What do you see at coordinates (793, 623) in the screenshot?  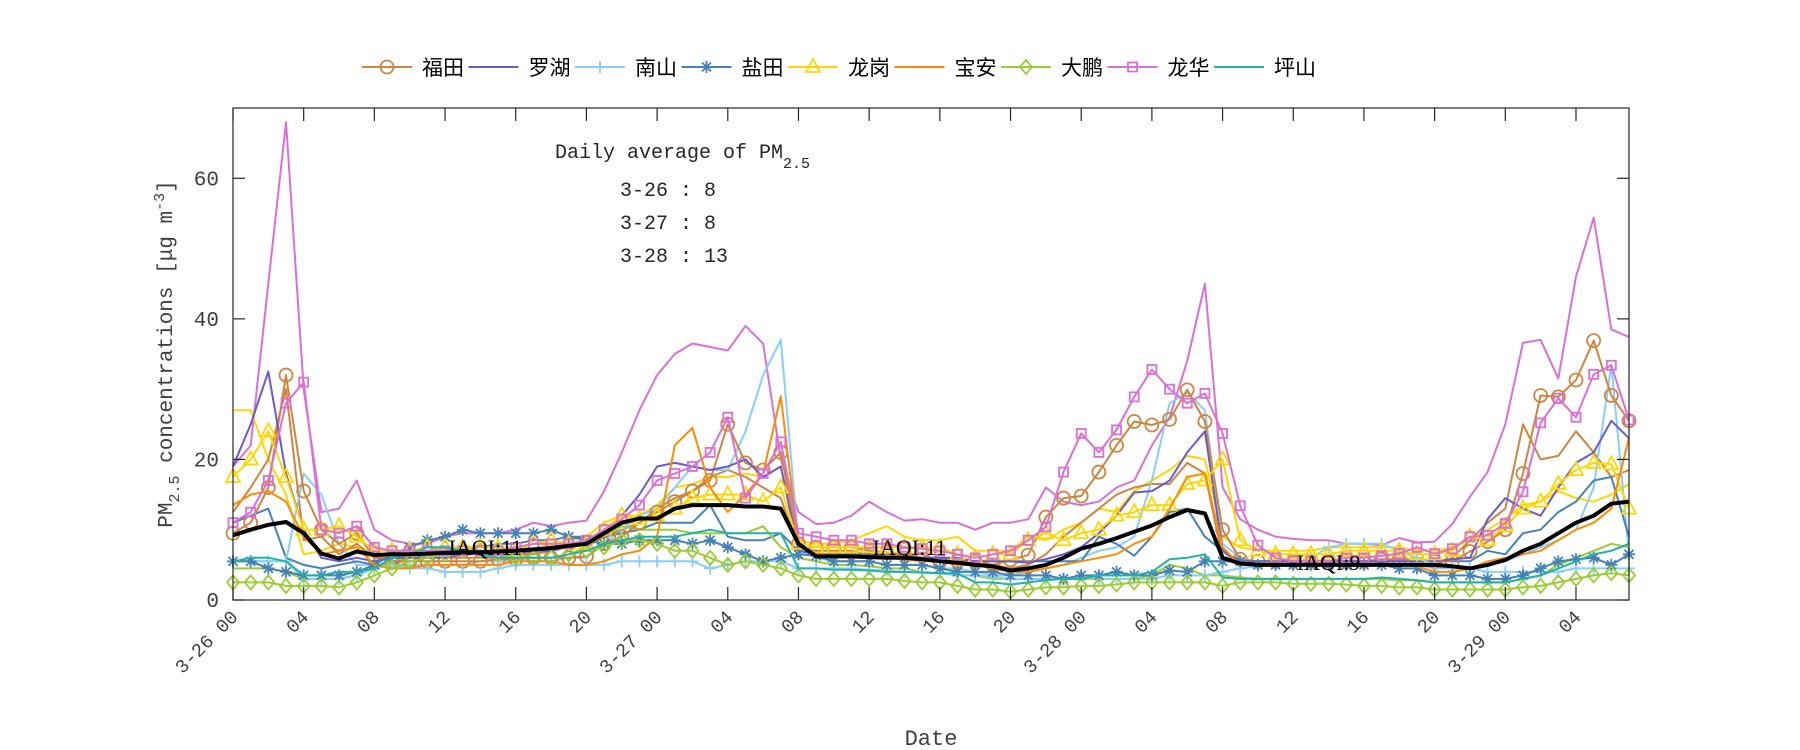 I see `x-tick-label: 08` at bounding box center [793, 623].